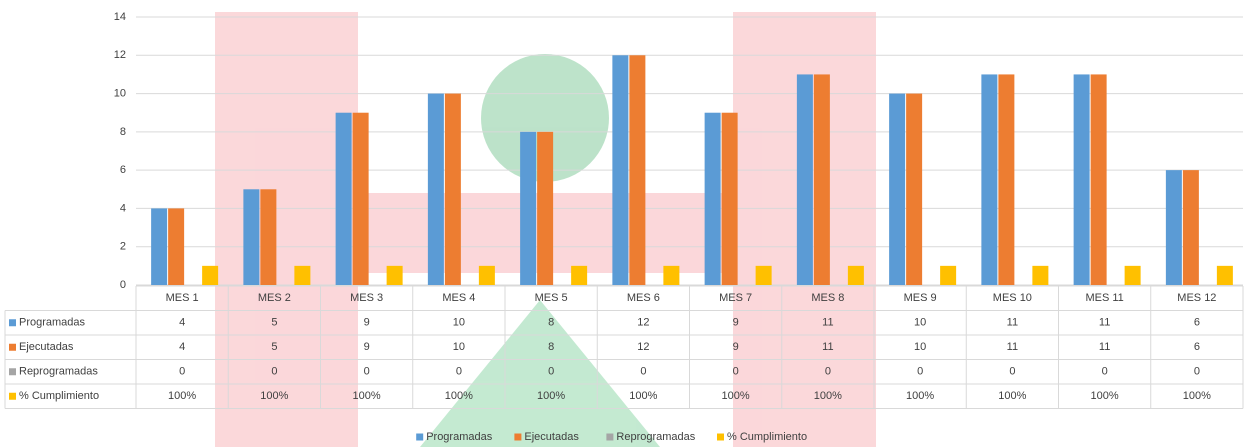 Image resolution: width=1250 pixels, height=447 pixels. Describe the element at coordinates (1104, 298) in the screenshot. I see `x-tick-label: MES 11` at that location.